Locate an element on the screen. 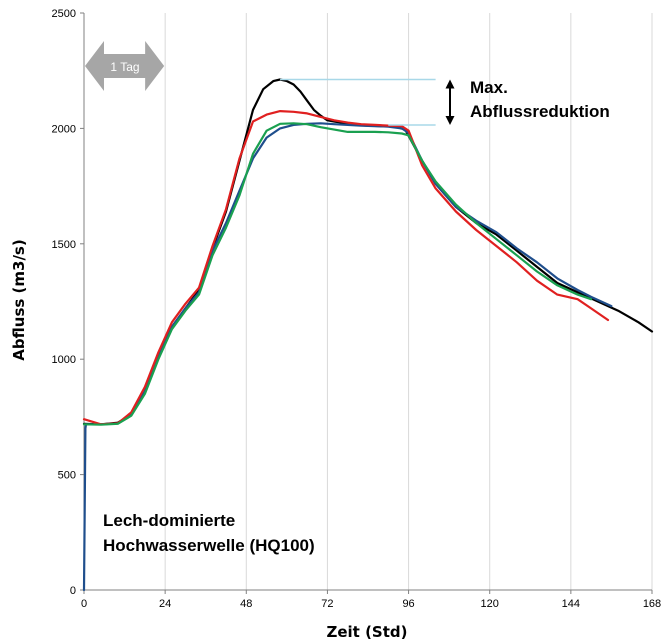 This screenshot has width=664, height=643. reduction-arrow-head-down is located at coordinates (450, 120).